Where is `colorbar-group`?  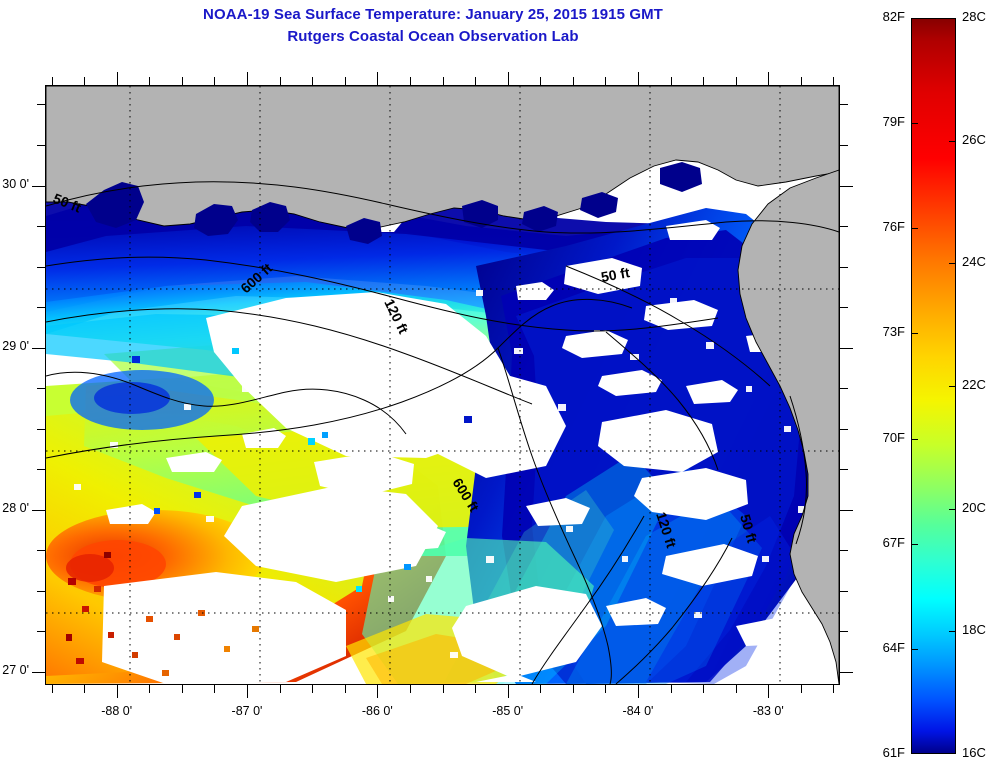
colorbar-group is located at coordinates (933, 386).